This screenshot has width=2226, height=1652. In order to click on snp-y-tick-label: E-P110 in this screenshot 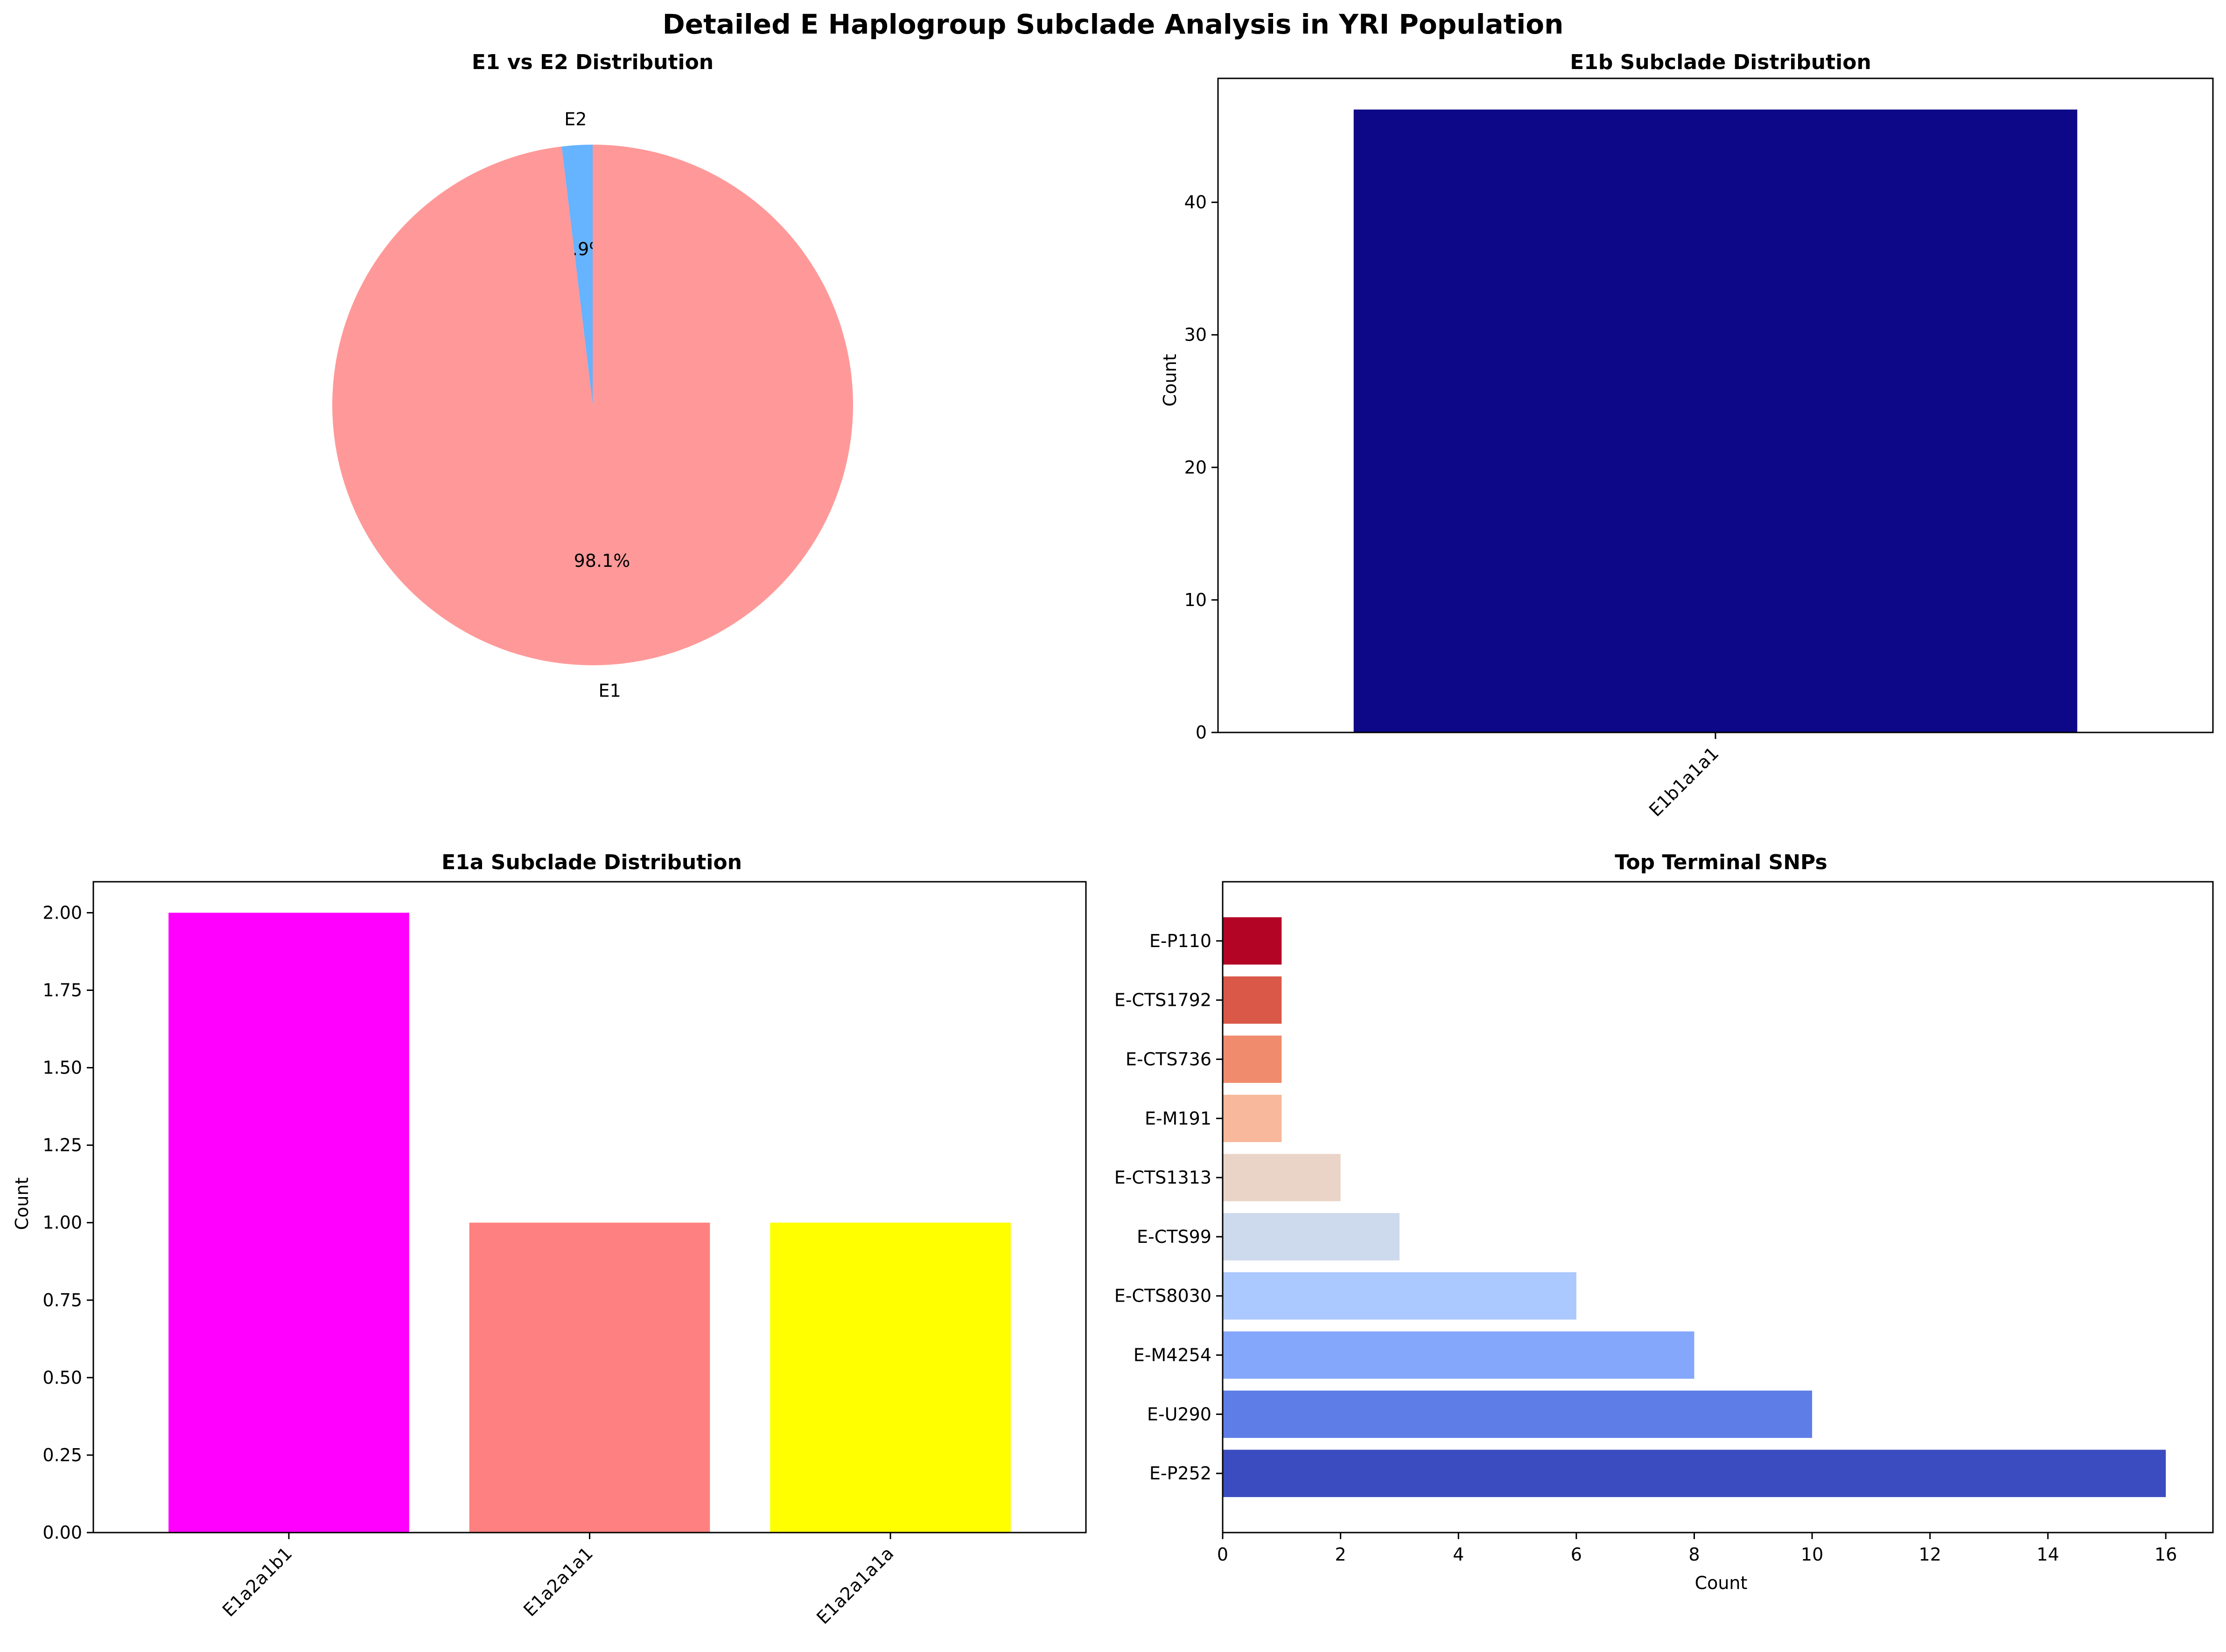, I will do `click(1180, 941)`.